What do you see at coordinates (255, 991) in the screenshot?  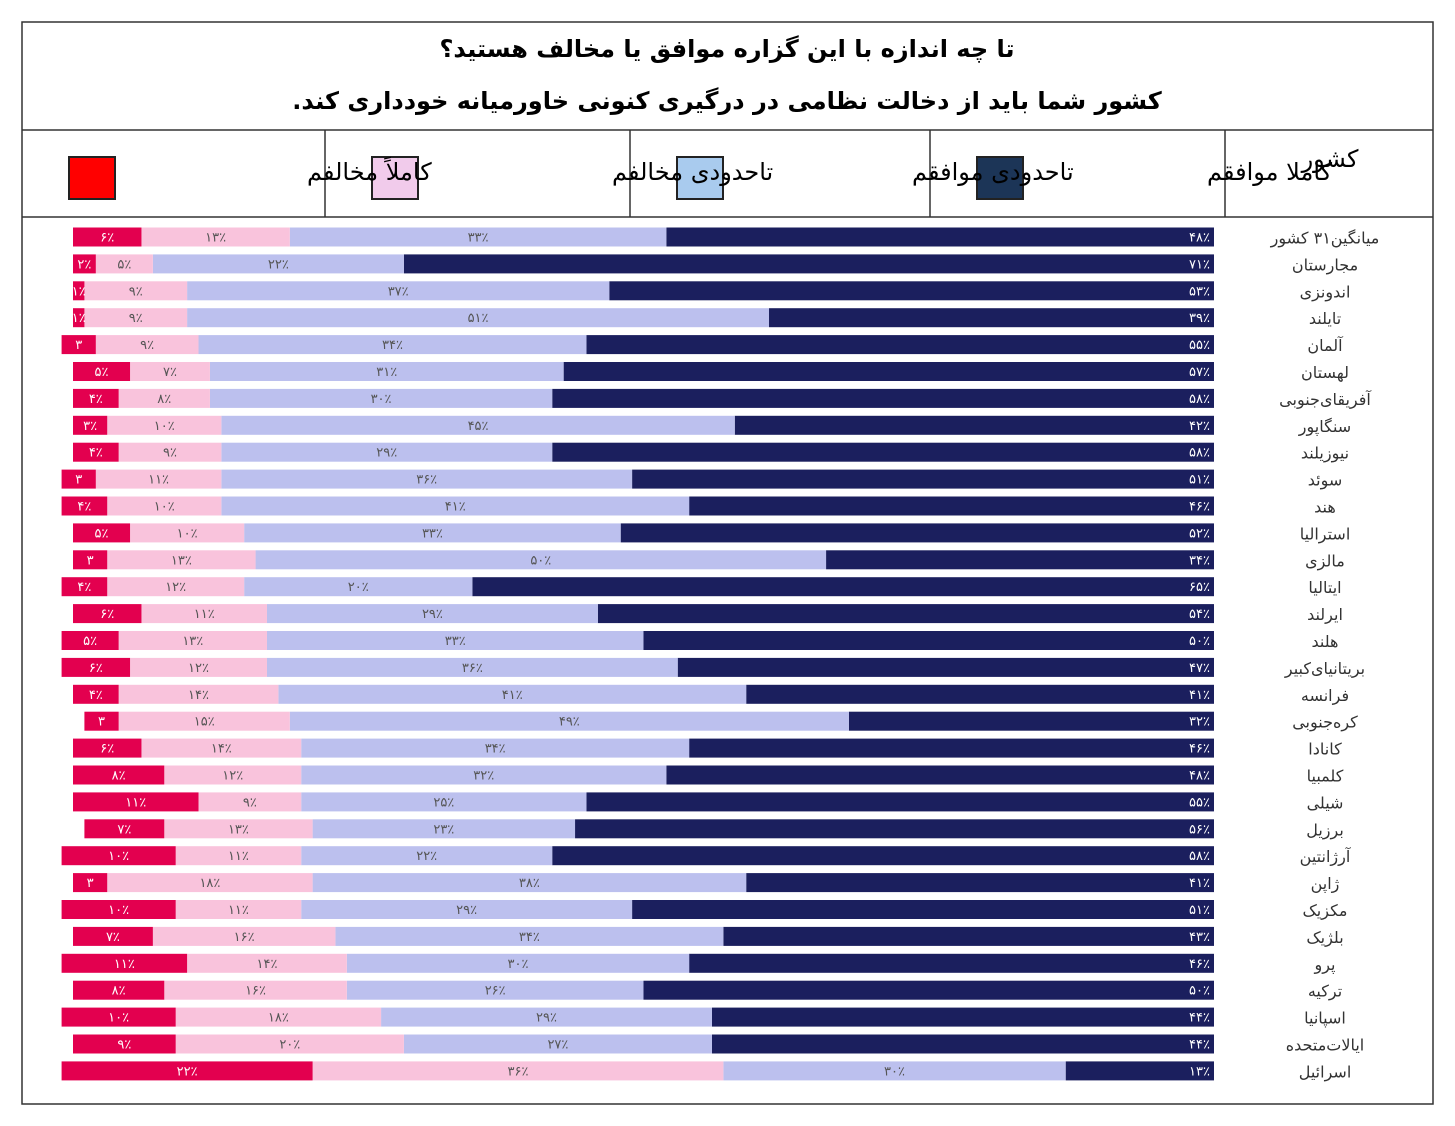 I see `value-label: ۱۶٪` at bounding box center [255, 991].